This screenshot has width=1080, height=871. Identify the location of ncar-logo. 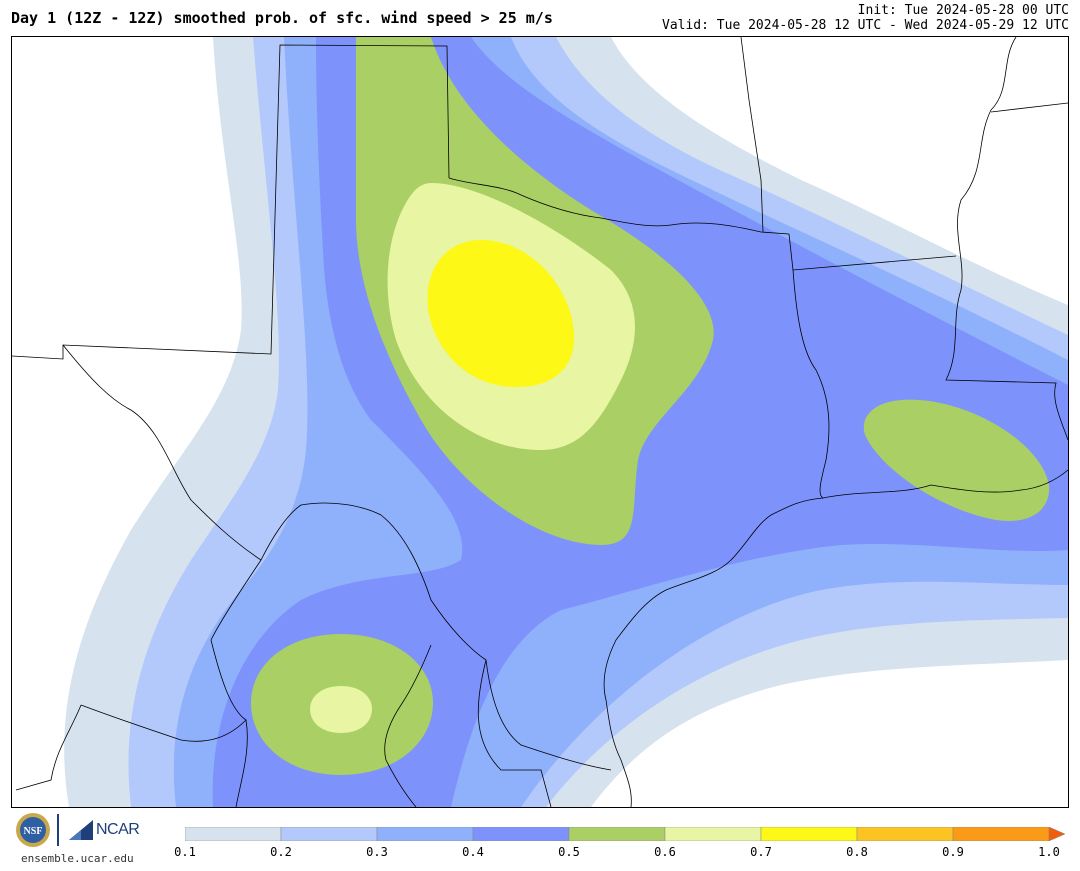
(107, 830).